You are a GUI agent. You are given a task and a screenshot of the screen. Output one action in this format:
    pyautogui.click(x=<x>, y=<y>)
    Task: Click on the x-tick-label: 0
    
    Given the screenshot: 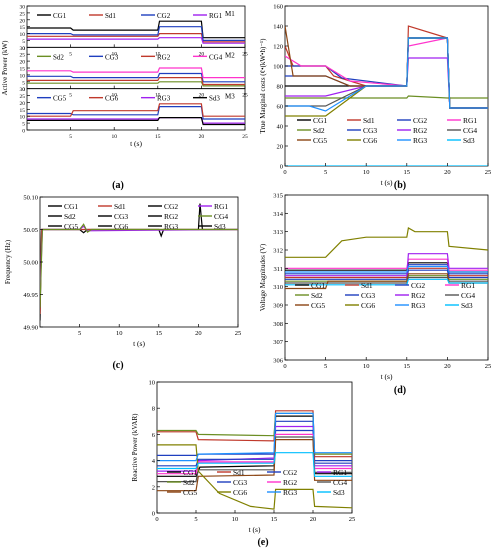 What is the action you would take?
    pyautogui.click(x=284, y=172)
    